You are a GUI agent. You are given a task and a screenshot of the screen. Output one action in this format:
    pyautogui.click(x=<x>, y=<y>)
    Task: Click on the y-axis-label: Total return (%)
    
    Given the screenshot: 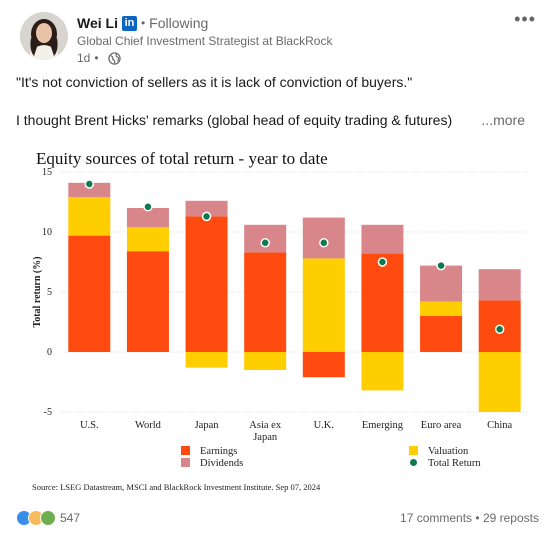 What is the action you would take?
    pyautogui.click(x=37, y=291)
    